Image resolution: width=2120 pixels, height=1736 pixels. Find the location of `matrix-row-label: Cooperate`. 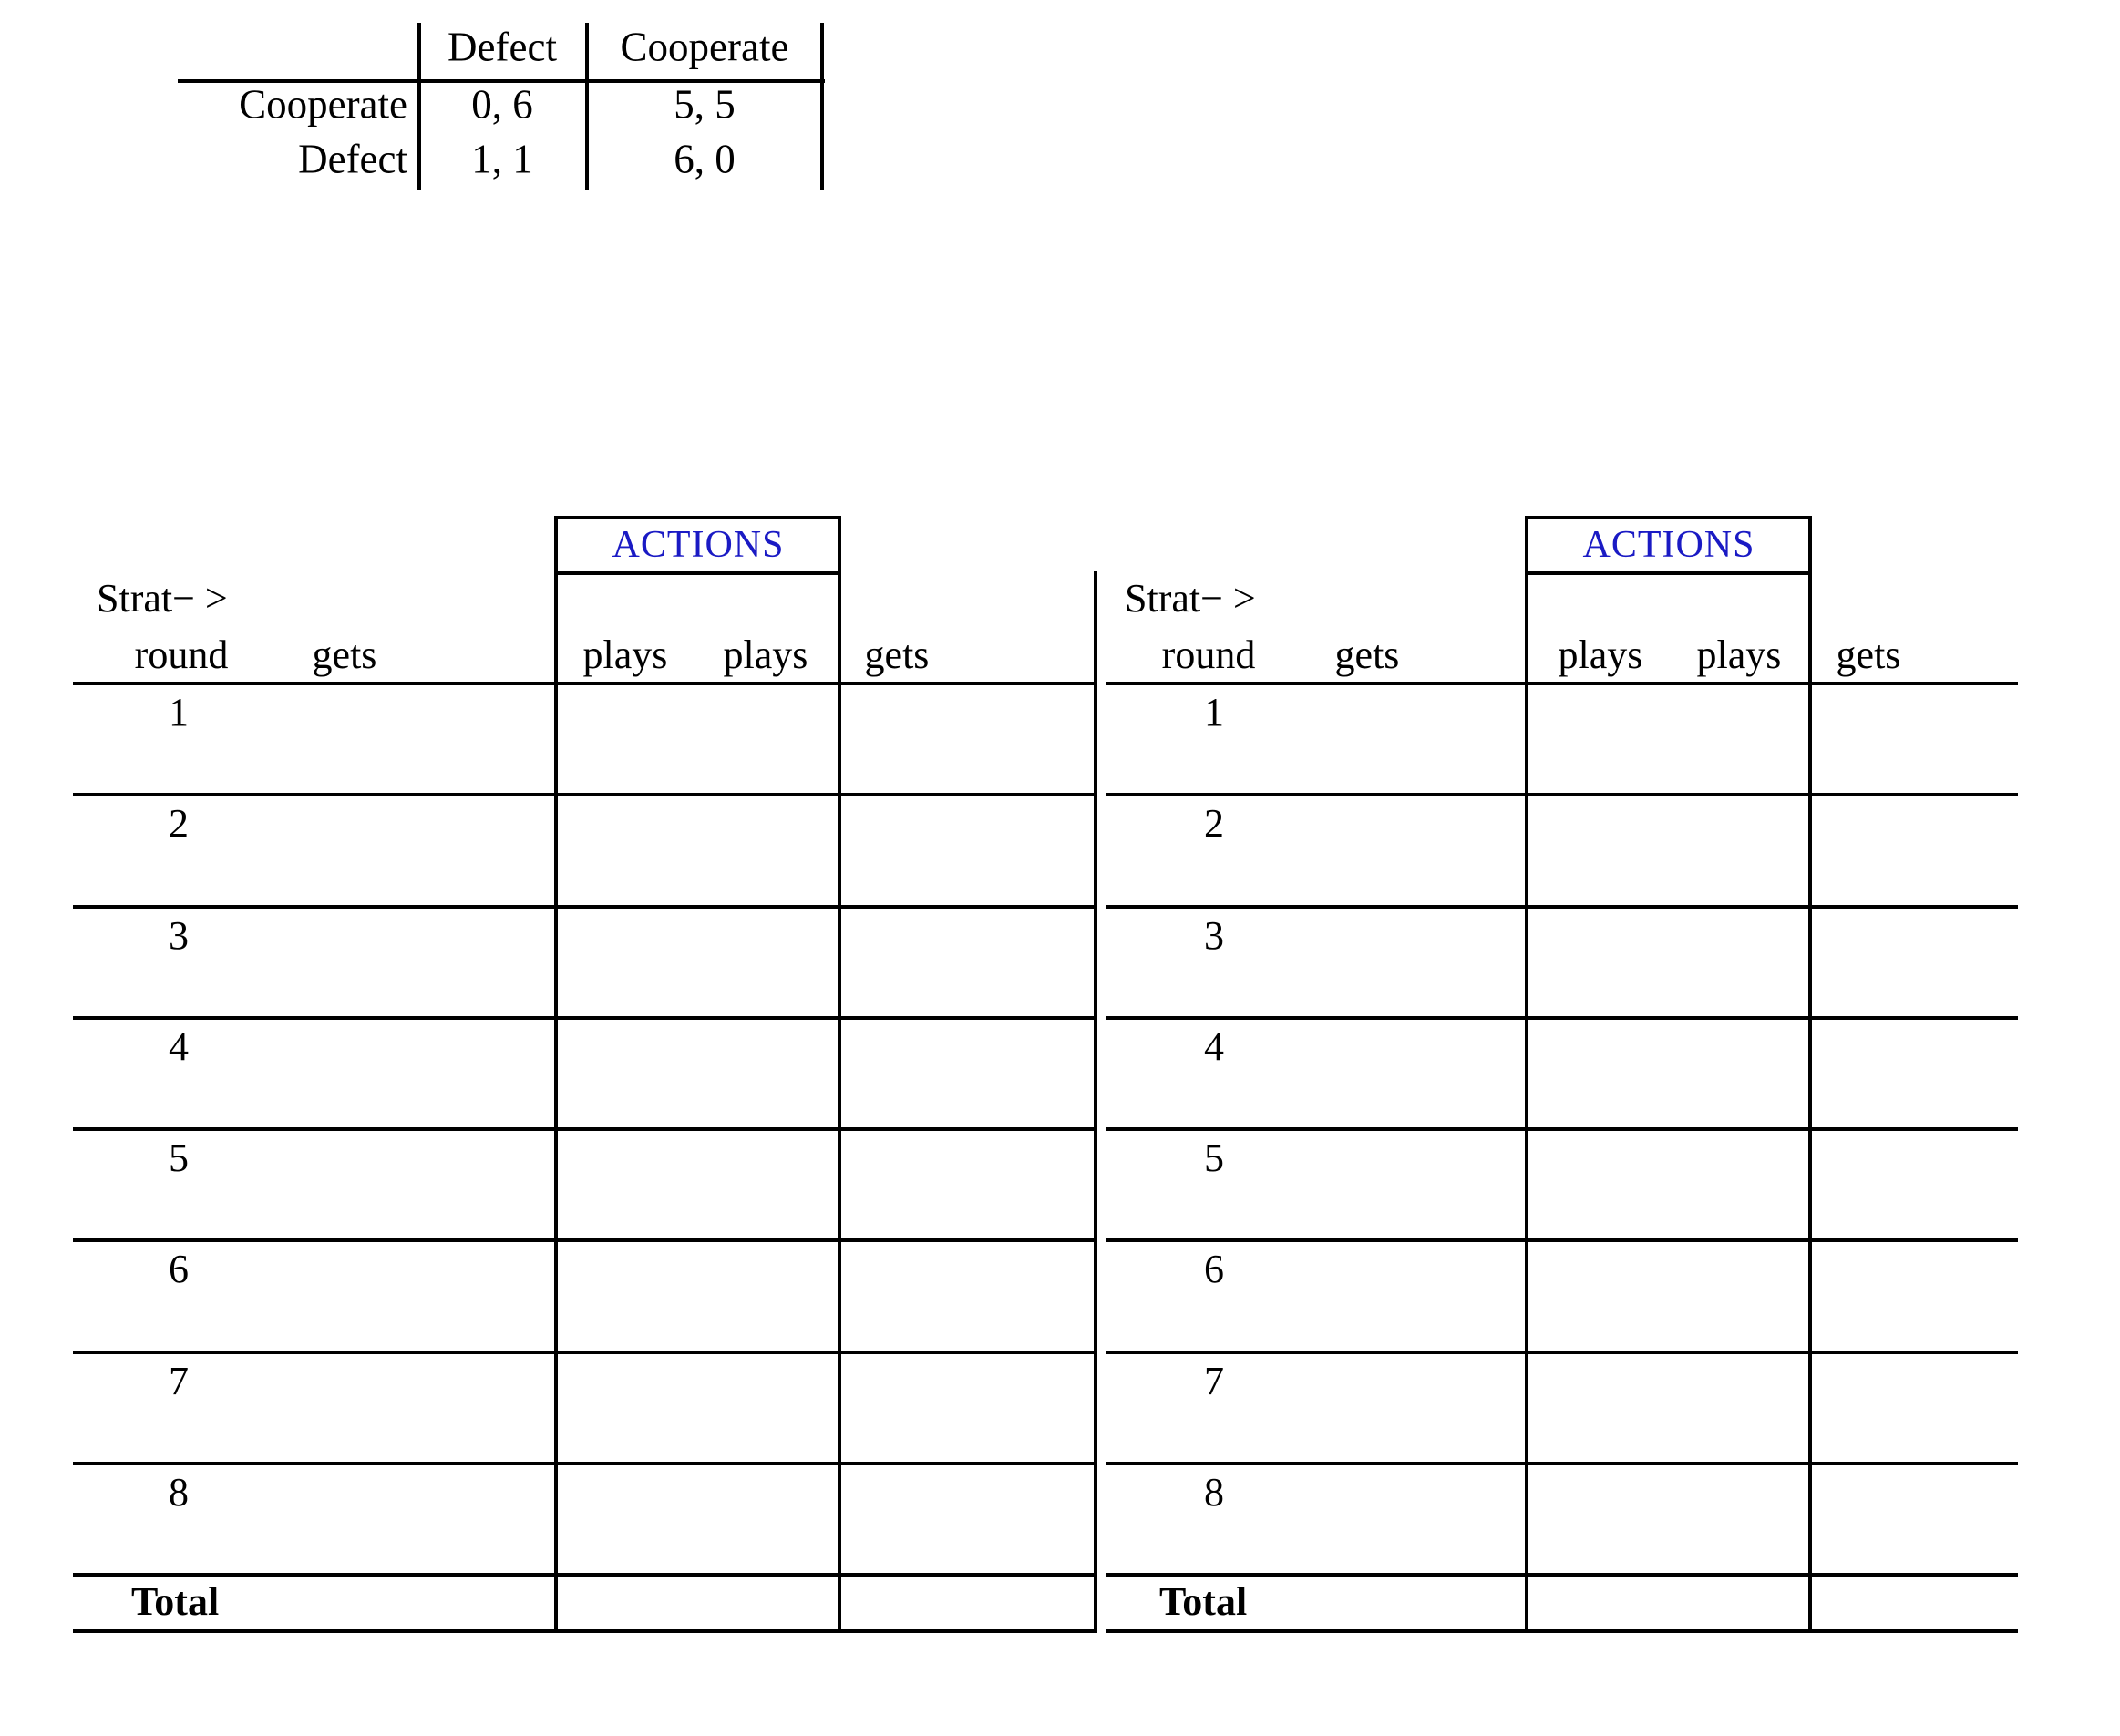

matrix-row-label: Cooperate is located at coordinates (323, 104).